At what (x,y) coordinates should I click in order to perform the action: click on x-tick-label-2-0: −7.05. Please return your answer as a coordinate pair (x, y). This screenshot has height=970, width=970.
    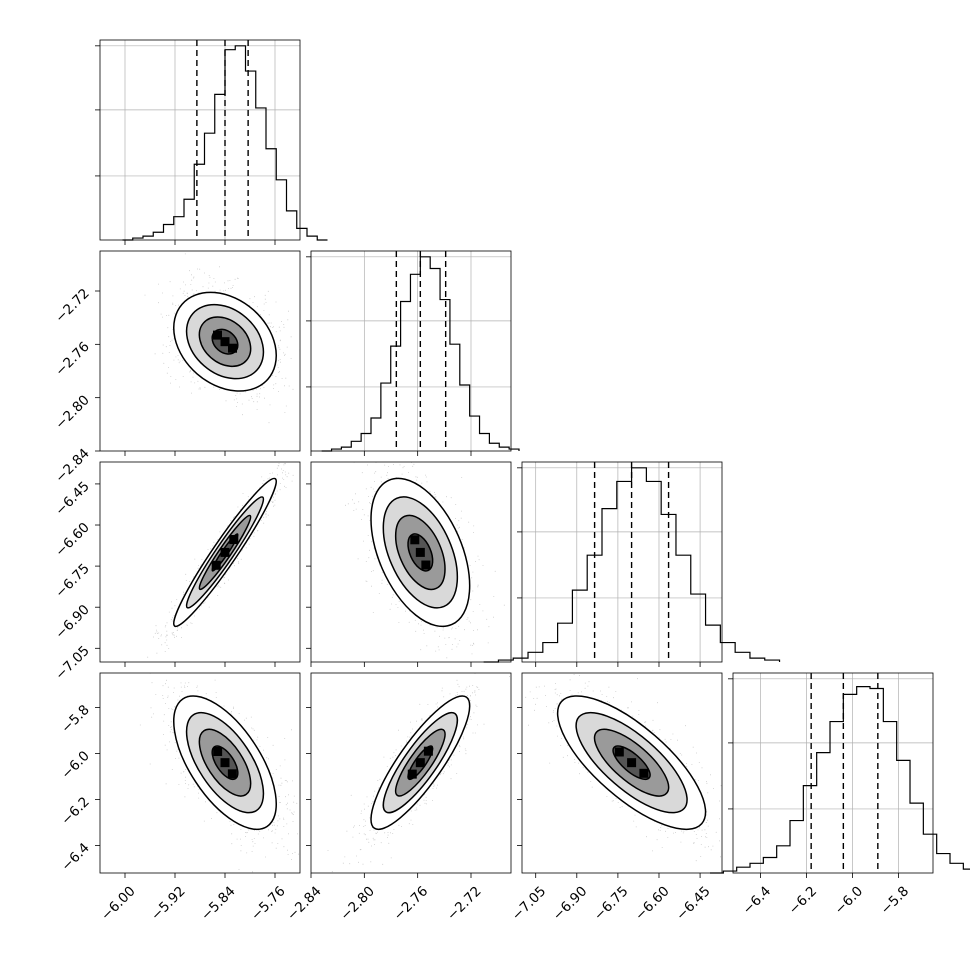
    Looking at the image, I should click on (529, 903).